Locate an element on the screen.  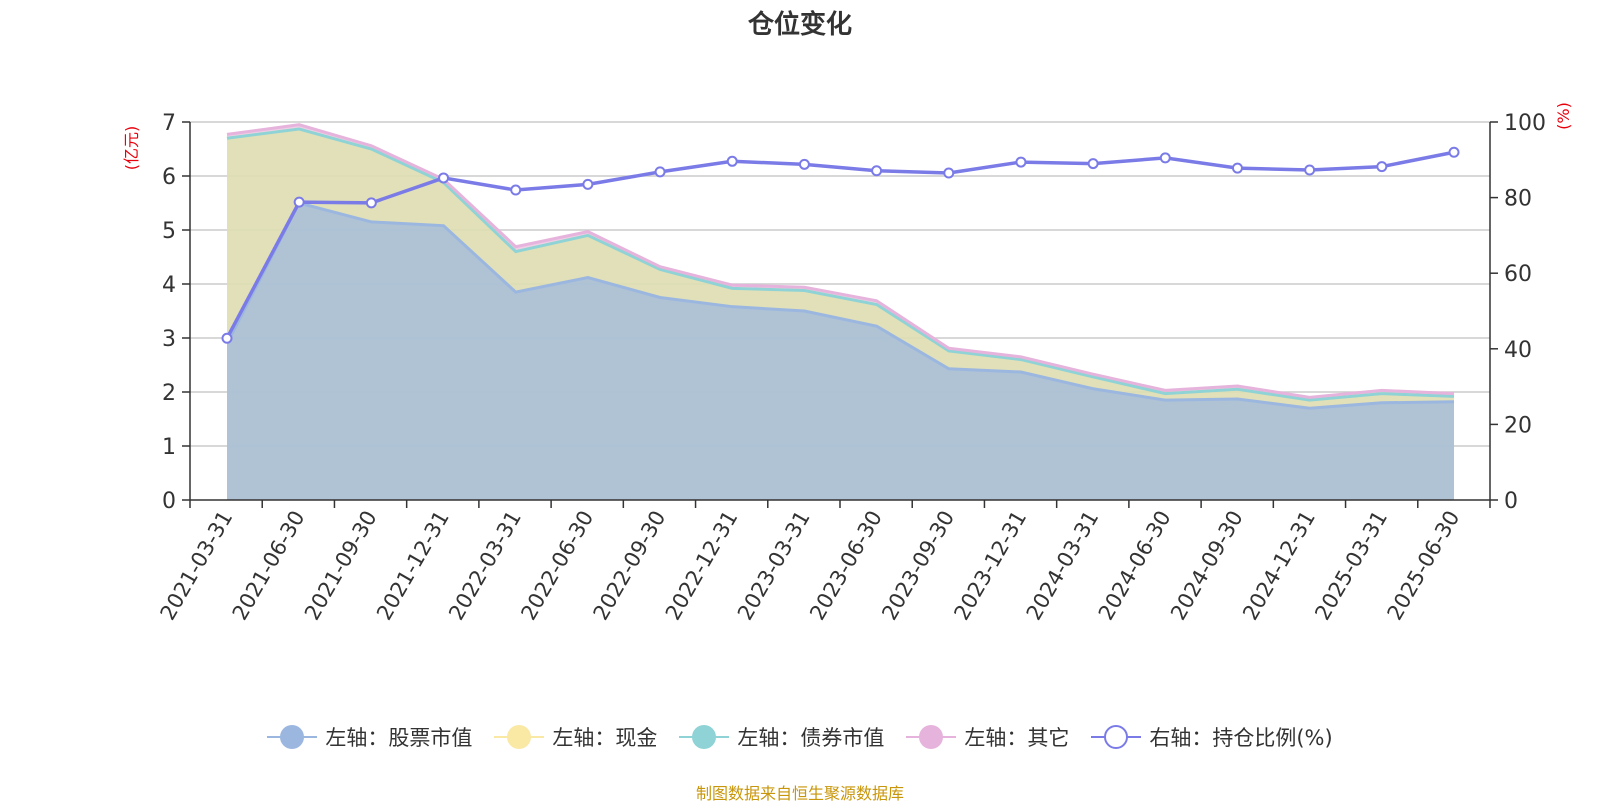
legend-item: 左轴：债券市值 is located at coordinates (781, 737).